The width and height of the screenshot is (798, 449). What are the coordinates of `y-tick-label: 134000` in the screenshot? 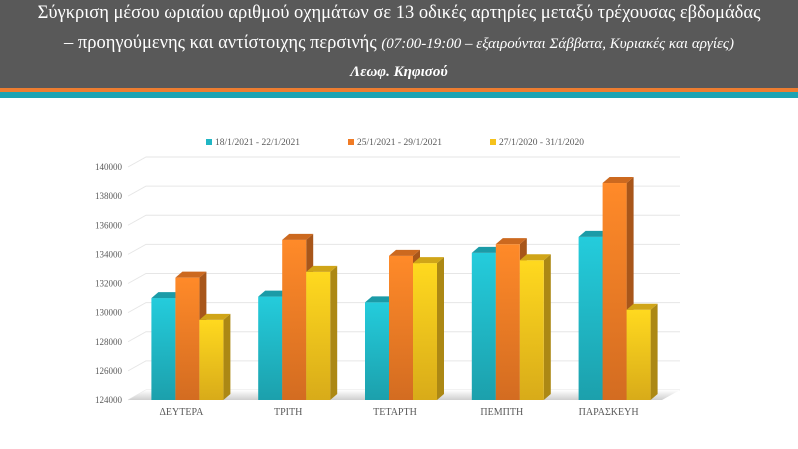 It's located at (109, 254).